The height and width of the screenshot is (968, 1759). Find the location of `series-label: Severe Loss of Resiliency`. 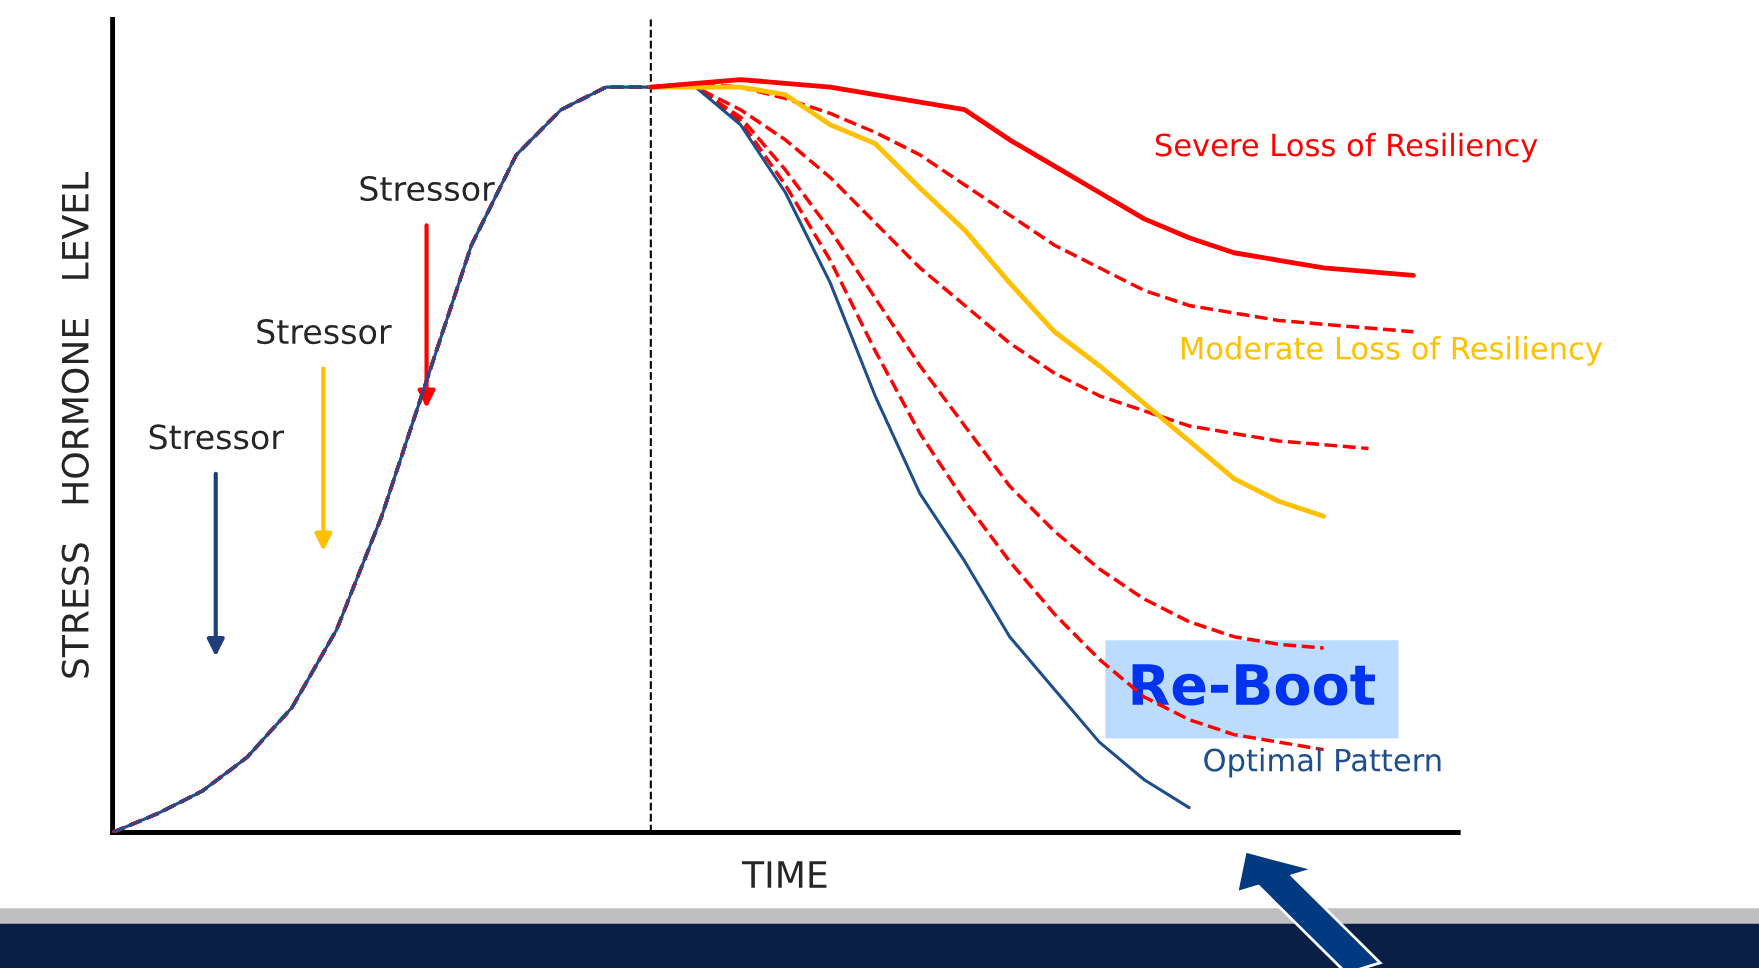

series-label: Severe Loss of Resiliency is located at coordinates (1346, 147).